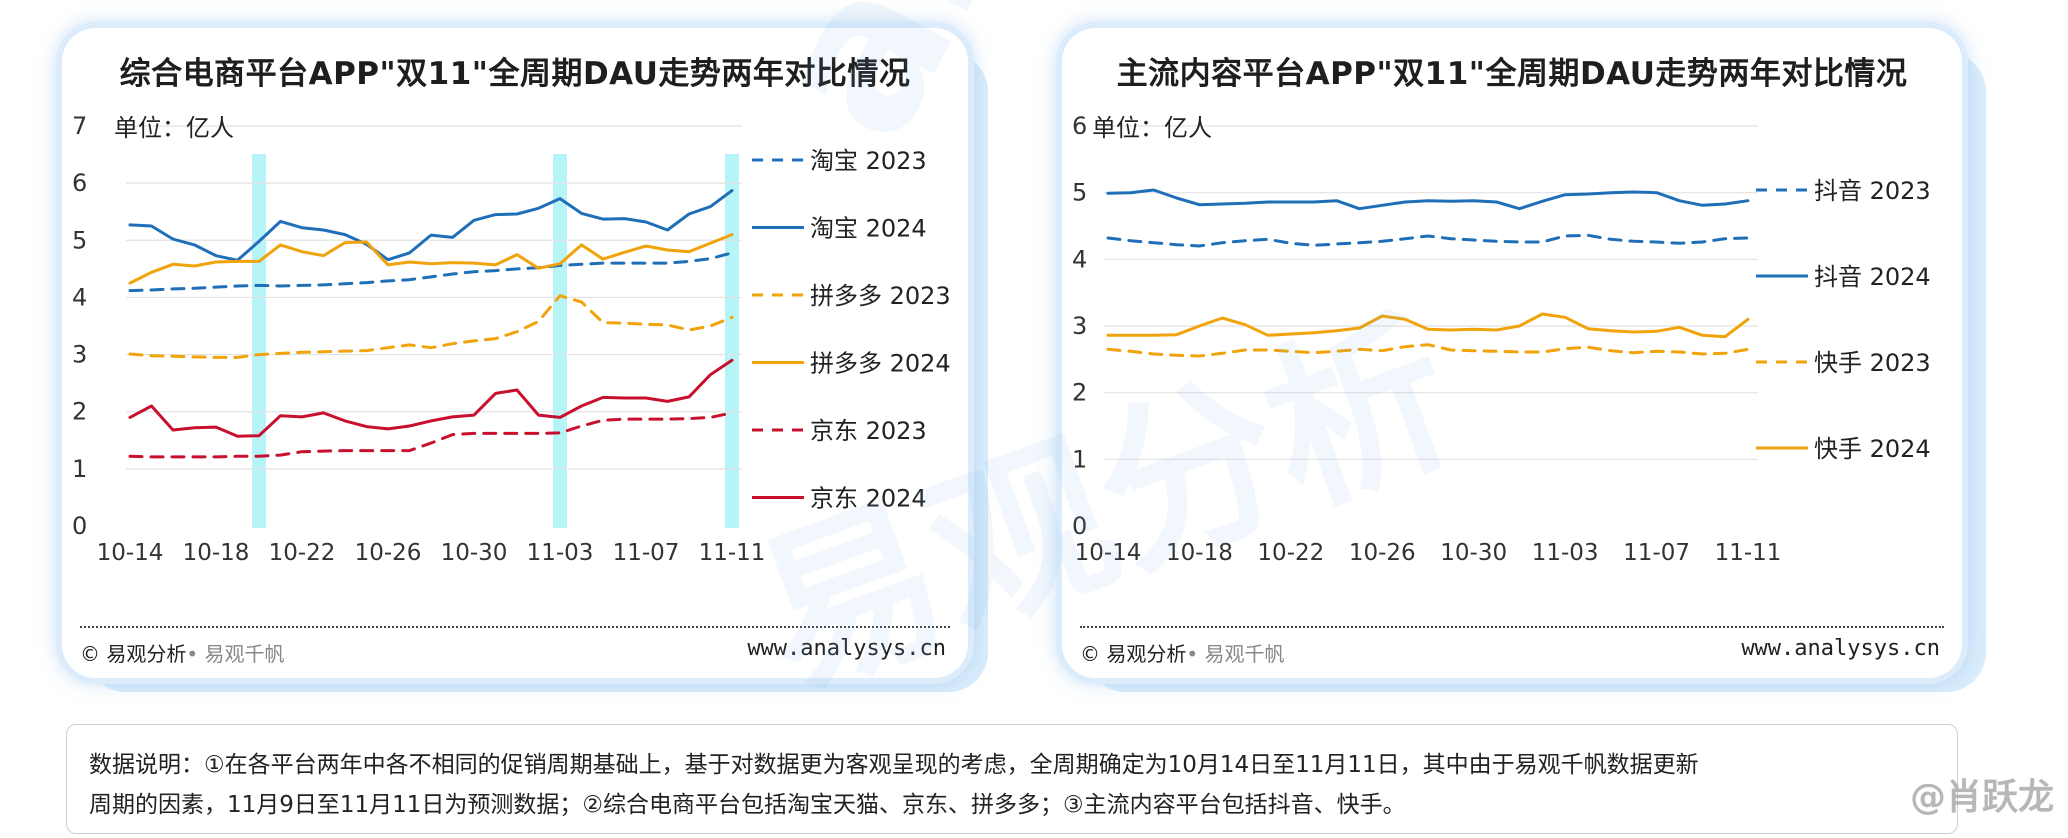 This screenshot has width=2068, height=838. What do you see at coordinates (1872, 363) in the screenshot?
I see `legend-label: 快手 2023` at bounding box center [1872, 363].